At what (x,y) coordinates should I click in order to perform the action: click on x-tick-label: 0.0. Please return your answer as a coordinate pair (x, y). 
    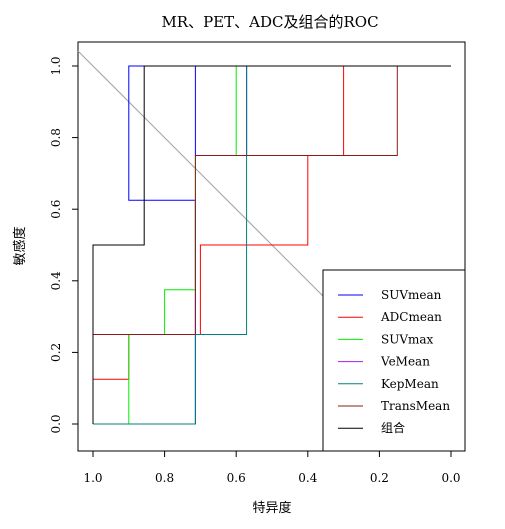
    Looking at the image, I should click on (450, 478).